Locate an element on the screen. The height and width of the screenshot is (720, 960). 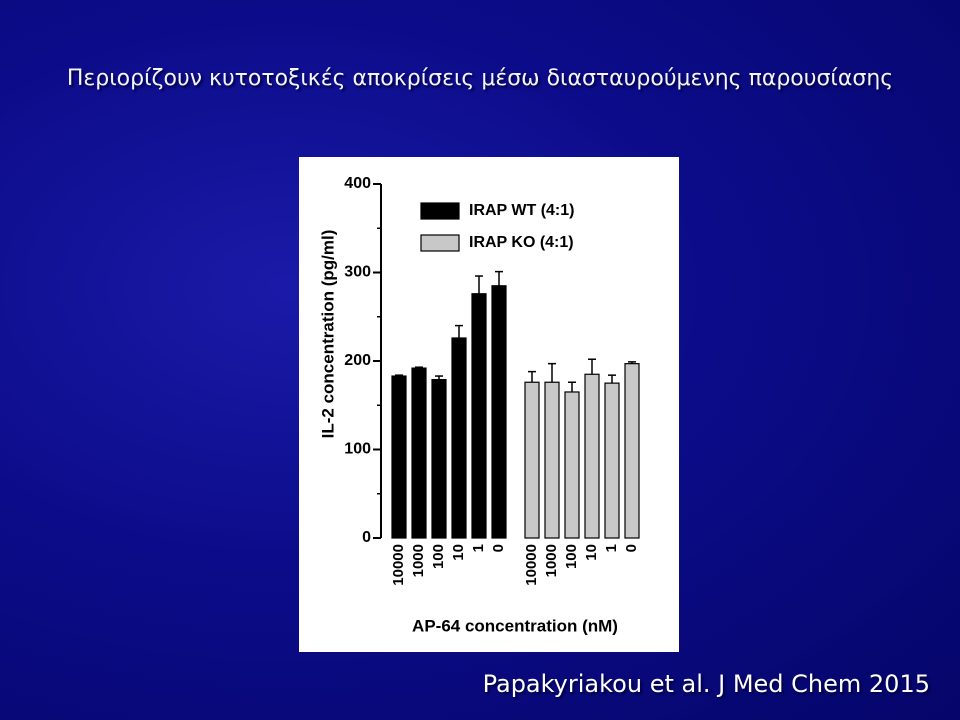
y-axis-label: IL-2 concentration (pg/ml) is located at coordinates (327, 334).